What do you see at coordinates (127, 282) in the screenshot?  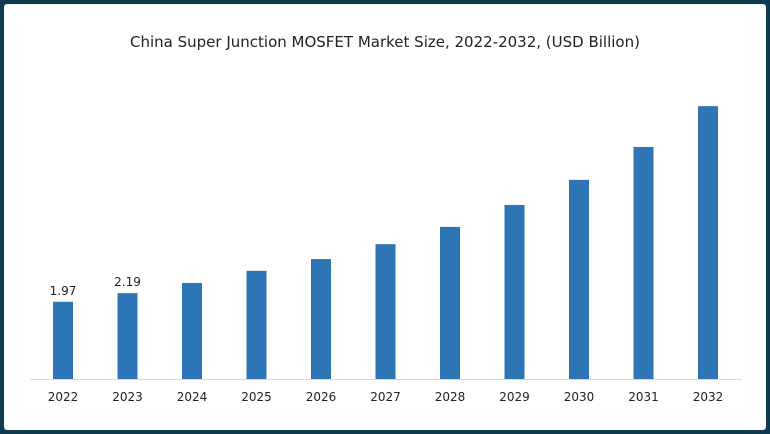 I see `data-label-2023: 2.19` at bounding box center [127, 282].